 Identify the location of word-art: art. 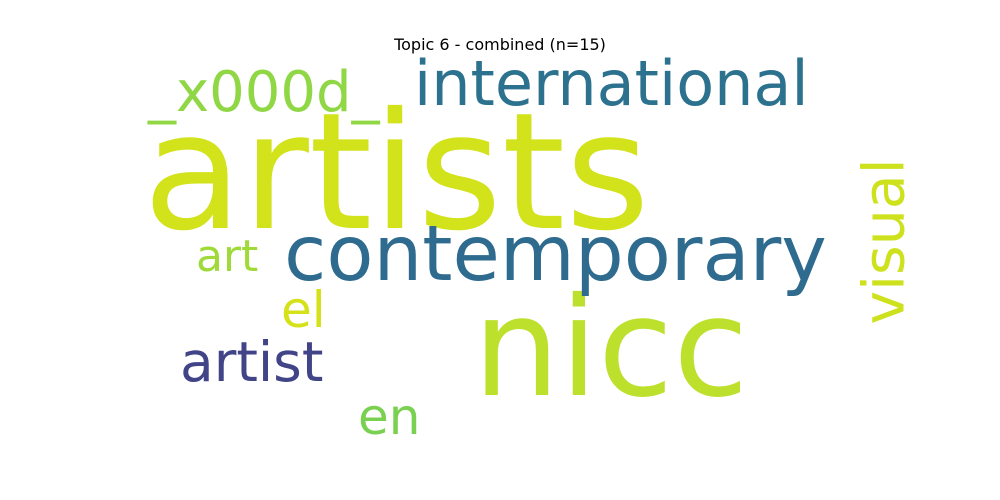
(227, 256).